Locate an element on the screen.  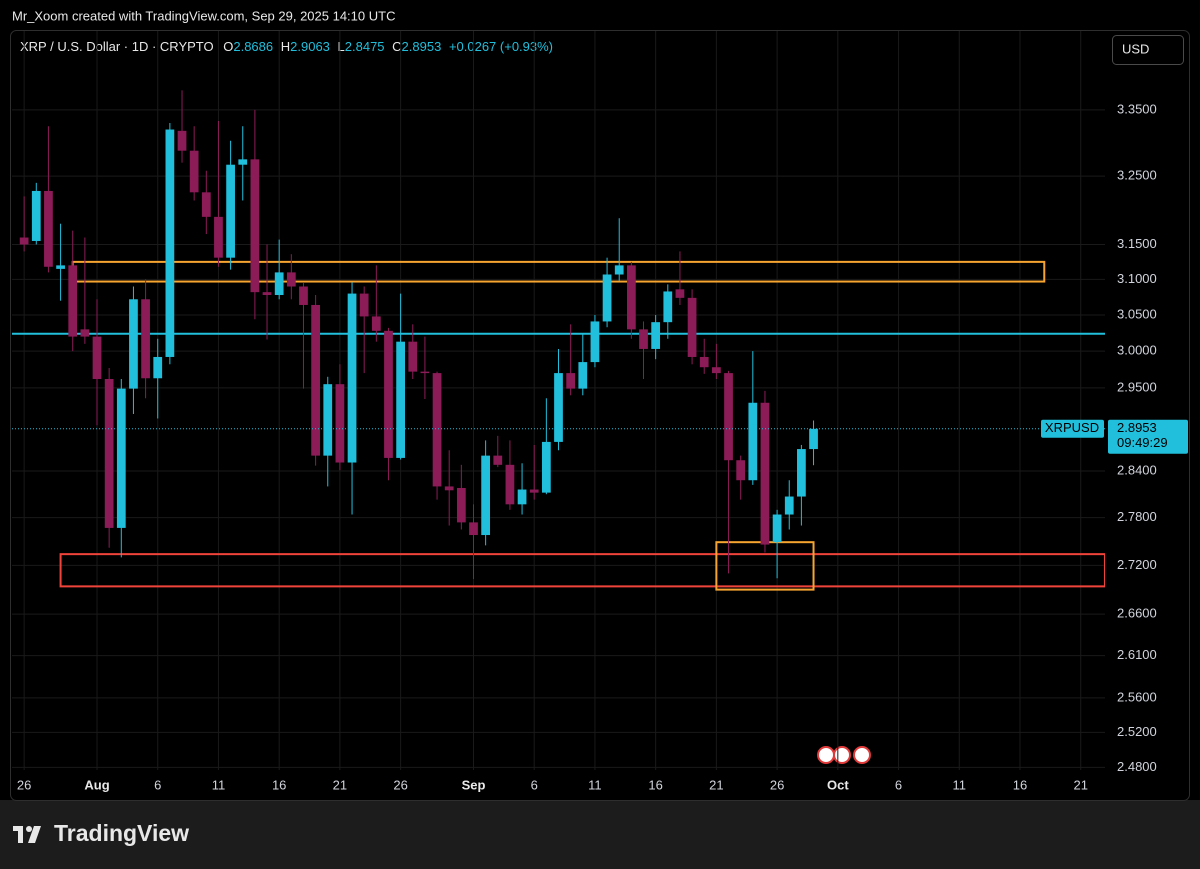
ohlc-label: O is located at coordinates (228, 46).